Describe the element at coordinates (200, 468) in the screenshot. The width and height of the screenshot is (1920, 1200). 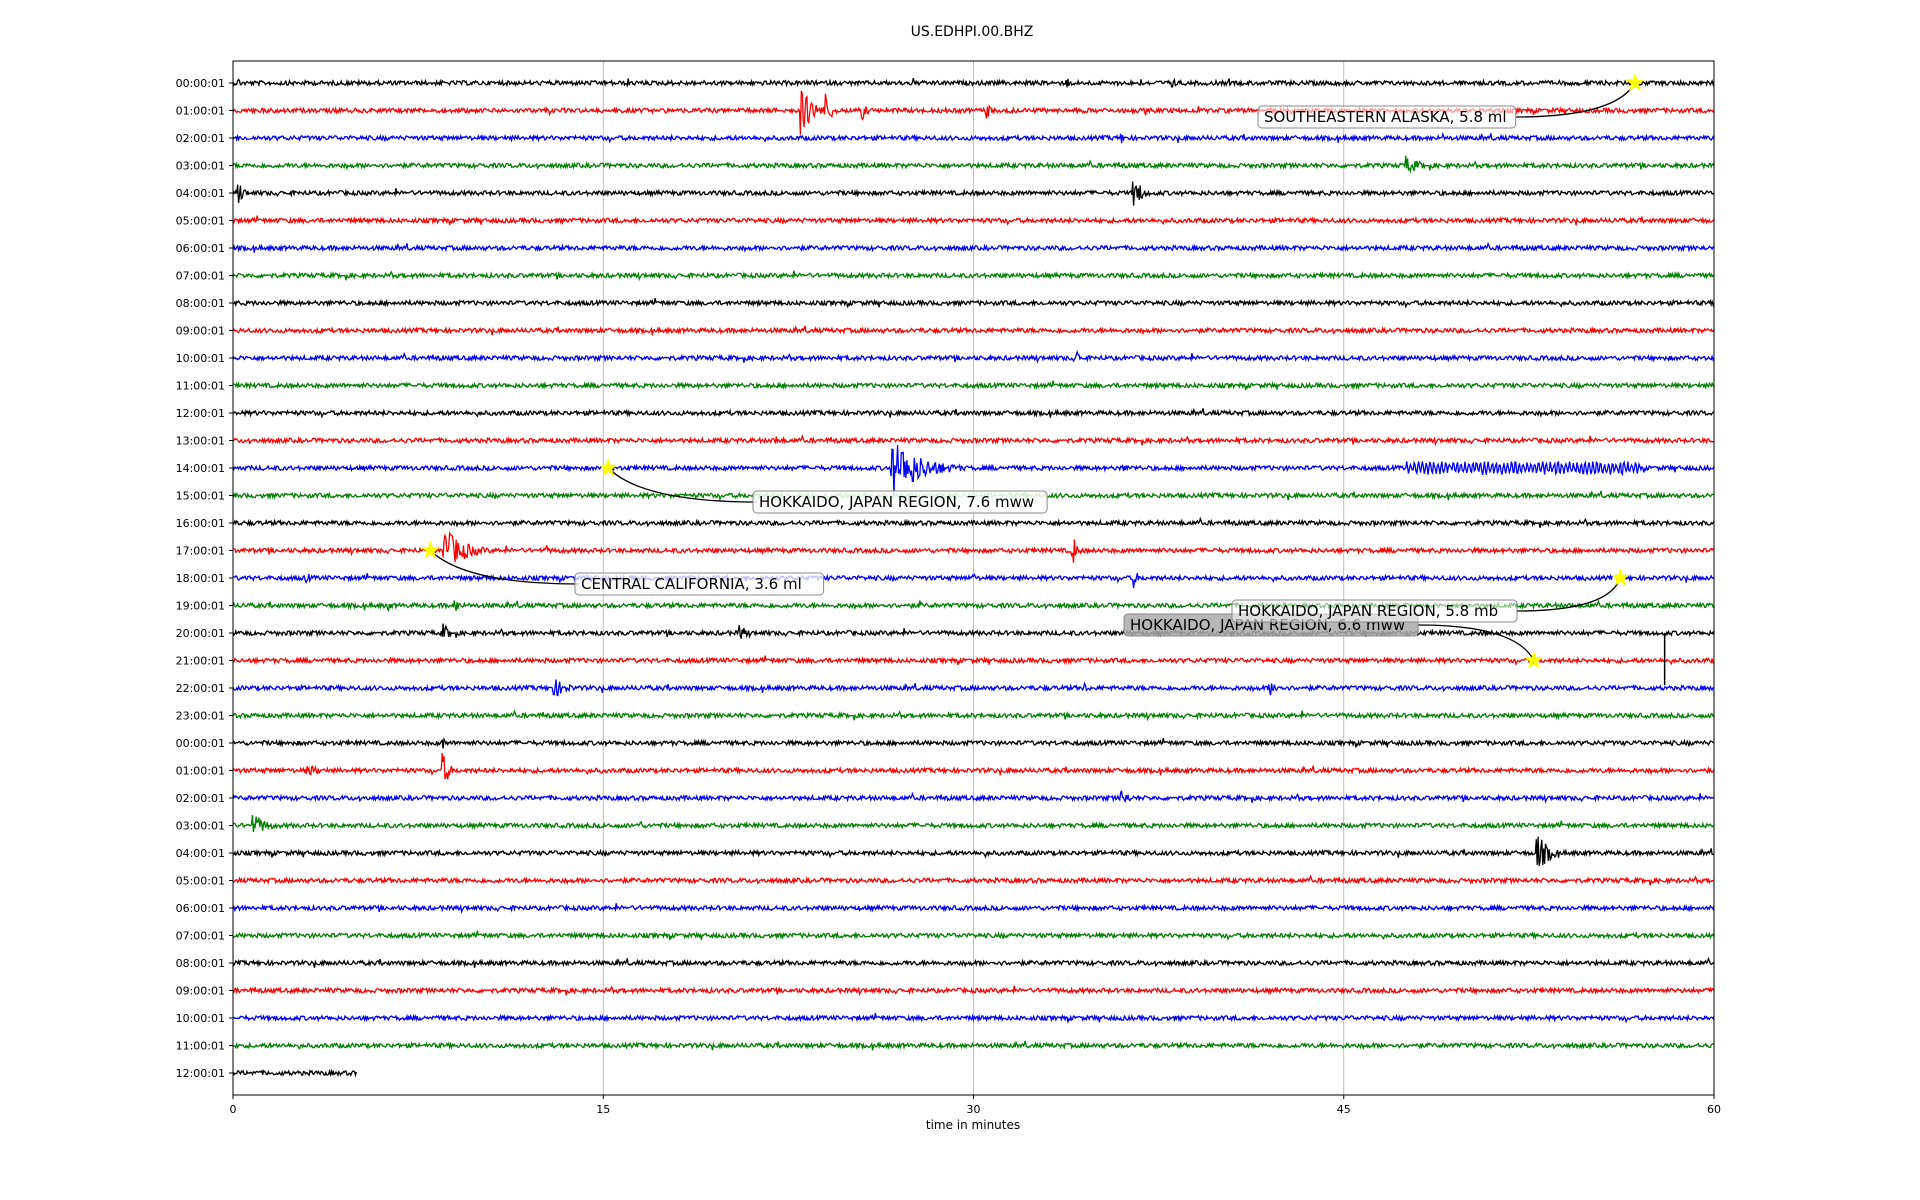
I see `y-tick-label: 14:00:01` at that location.